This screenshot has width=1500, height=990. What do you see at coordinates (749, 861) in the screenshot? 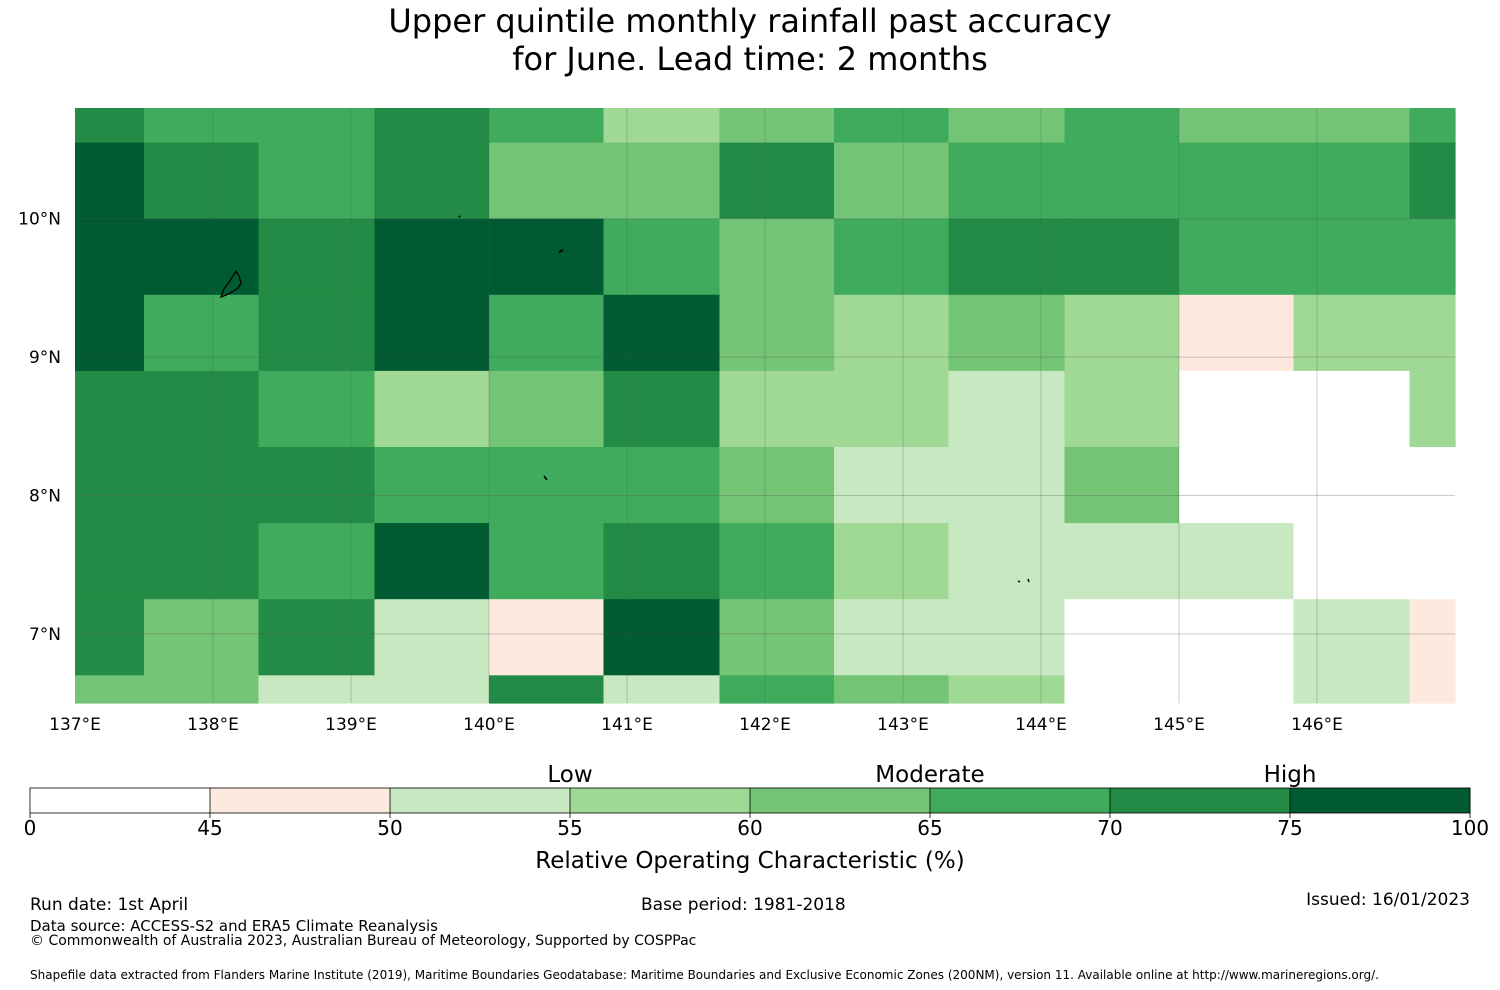
I see `colorbar-axis-title: Relative Operating Characteristic (%)` at bounding box center [749, 861].